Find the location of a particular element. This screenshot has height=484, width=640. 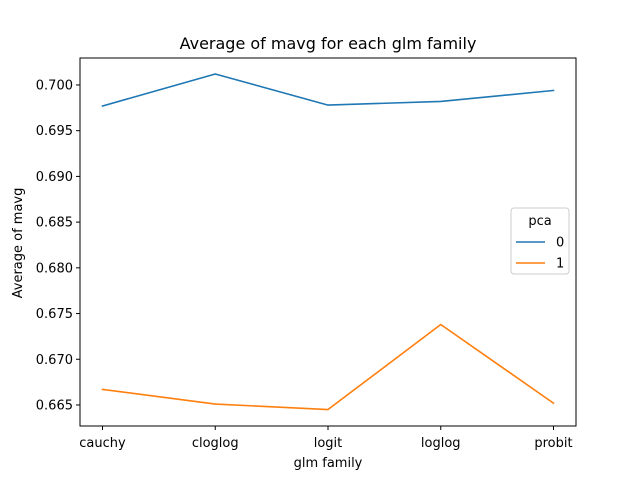

y-axis-label: Average of mavg is located at coordinates (18, 243).